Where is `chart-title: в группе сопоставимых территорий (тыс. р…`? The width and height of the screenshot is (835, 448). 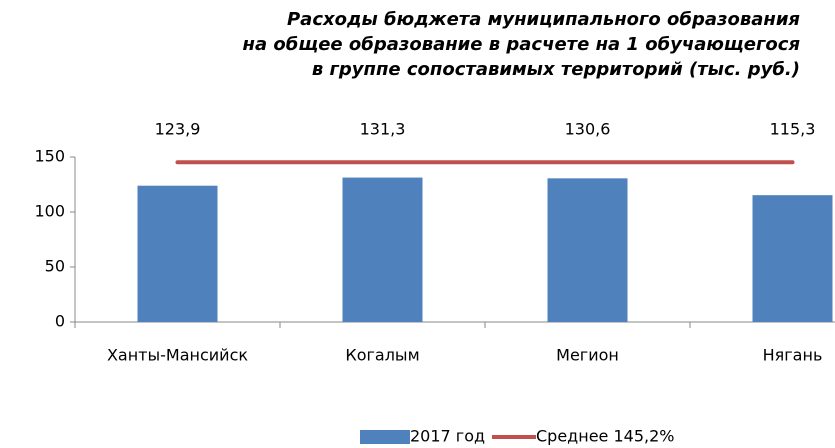
chart-title: в группе сопоставимых территорий (тыс. р… is located at coordinates (556, 69).